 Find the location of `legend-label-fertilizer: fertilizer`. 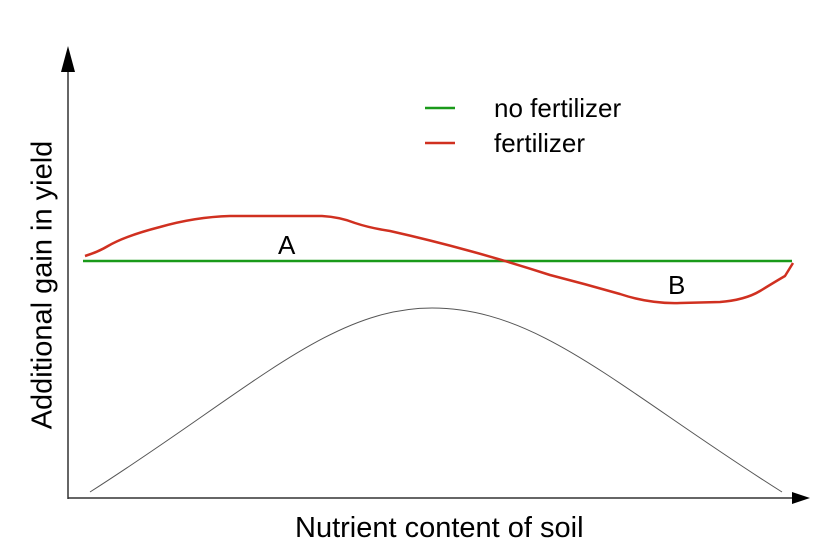

legend-label-fertilizer: fertilizer is located at coordinates (540, 143).